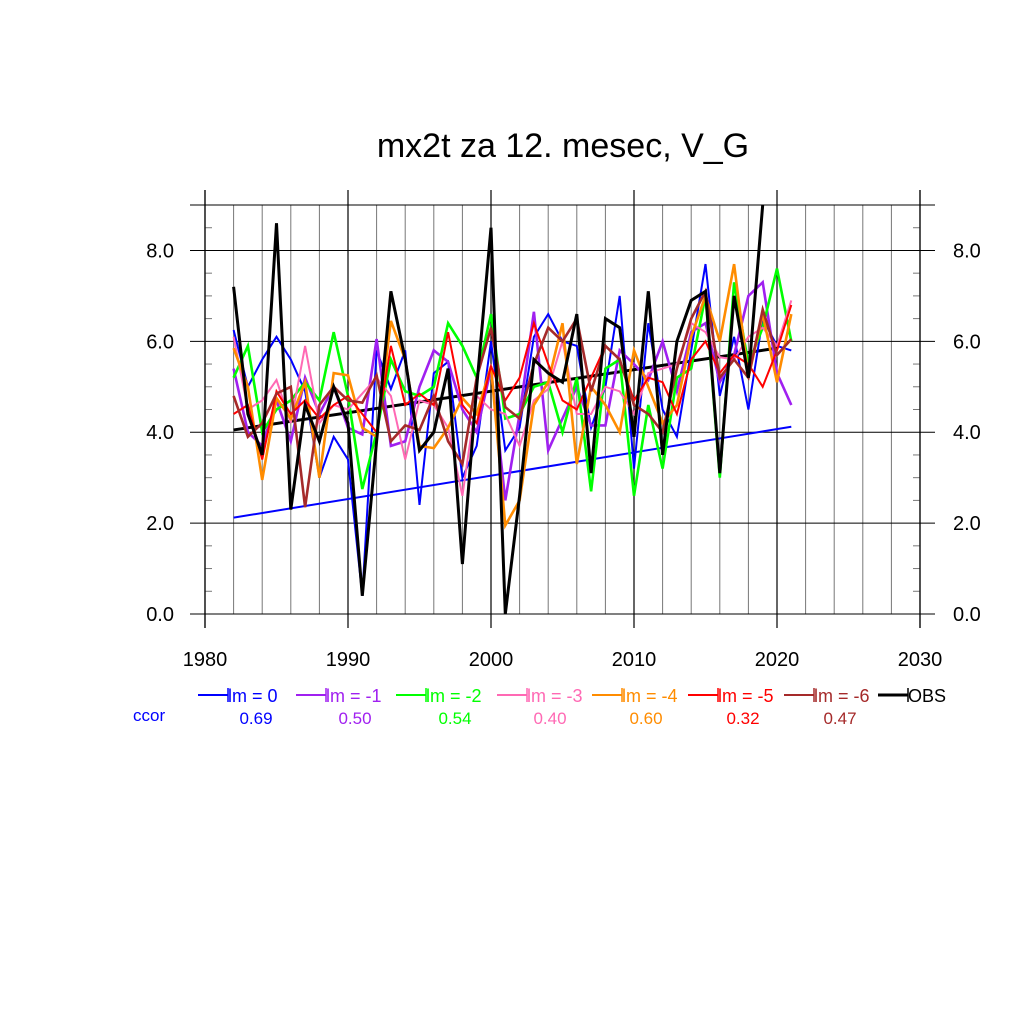 This screenshot has height=1024, width=1024. I want to click on ccor-value: 0.54, so click(454, 718).